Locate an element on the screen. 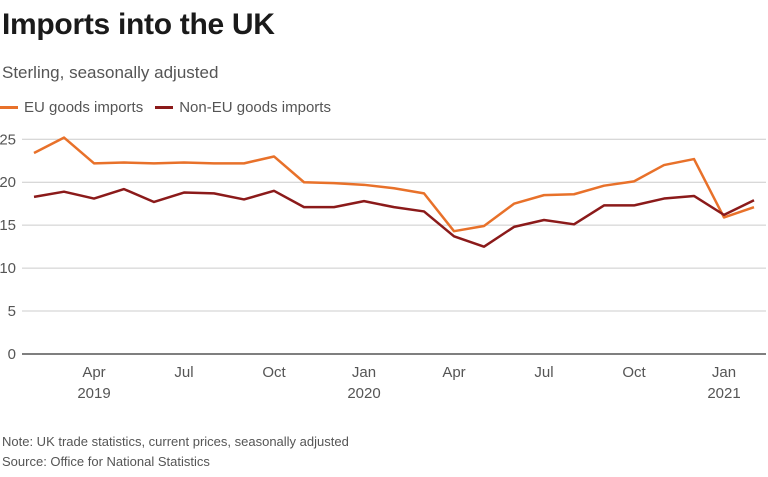 Image resolution: width=768 pixels, height=477 pixels. legend: EU goods imports Non-EU goods imports is located at coordinates (171, 107).